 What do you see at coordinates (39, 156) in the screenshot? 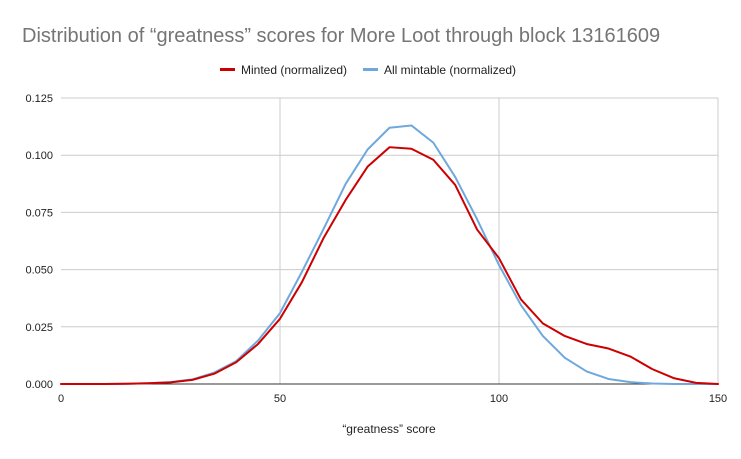
I see `y-tick-label: 0.100` at bounding box center [39, 156].